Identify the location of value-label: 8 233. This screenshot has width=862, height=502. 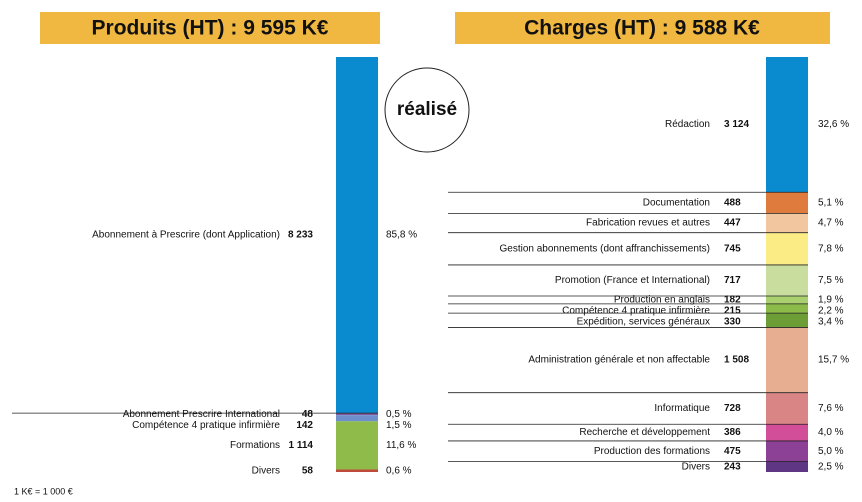
(300, 235).